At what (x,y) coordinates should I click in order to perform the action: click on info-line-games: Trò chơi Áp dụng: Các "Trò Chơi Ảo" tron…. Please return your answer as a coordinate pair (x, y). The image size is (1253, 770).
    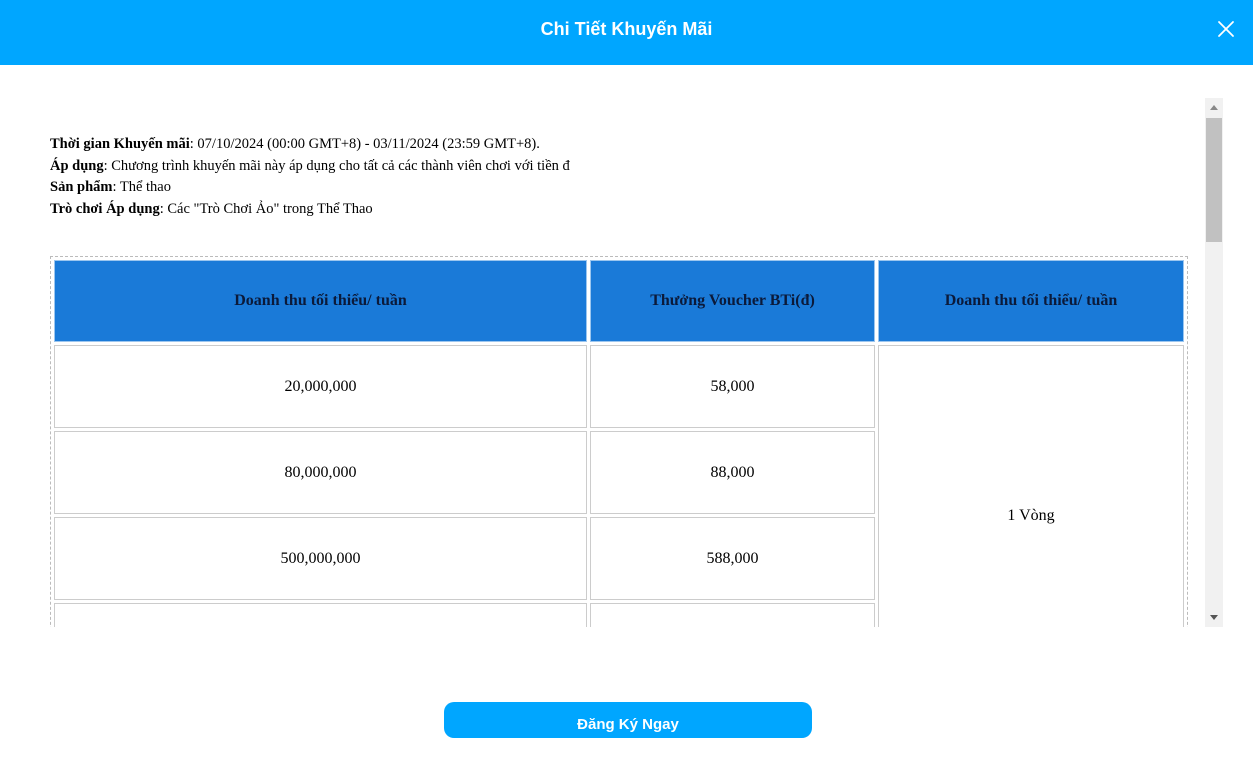
    Looking at the image, I should click on (211, 208).